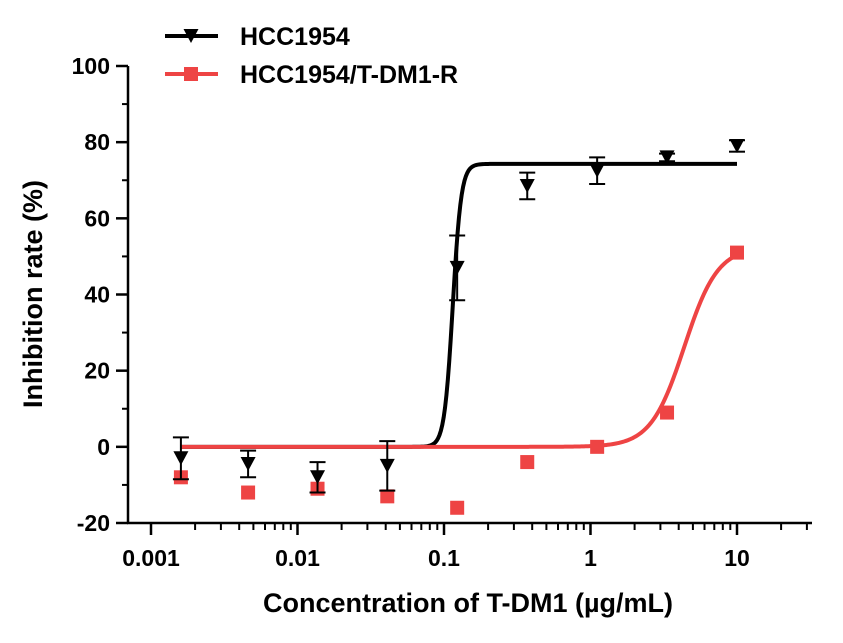 The width and height of the screenshot is (843, 643). What do you see at coordinates (93, 523) in the screenshot?
I see `y-tick-label: -20` at bounding box center [93, 523].